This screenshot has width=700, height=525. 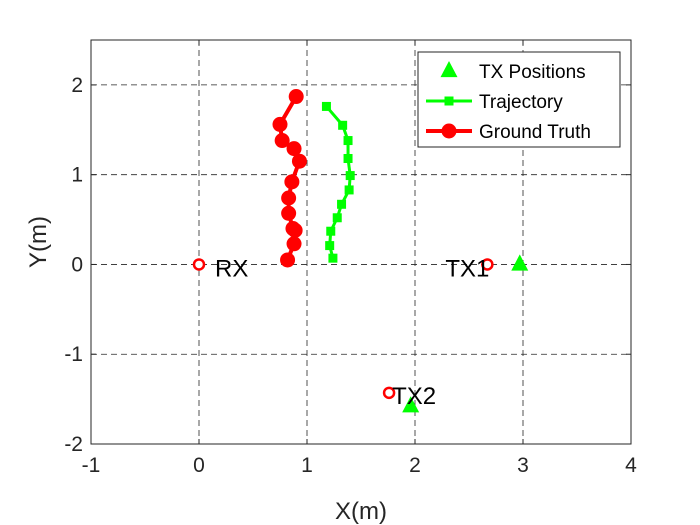 I want to click on series-ground-truth, so click(x=289, y=178).